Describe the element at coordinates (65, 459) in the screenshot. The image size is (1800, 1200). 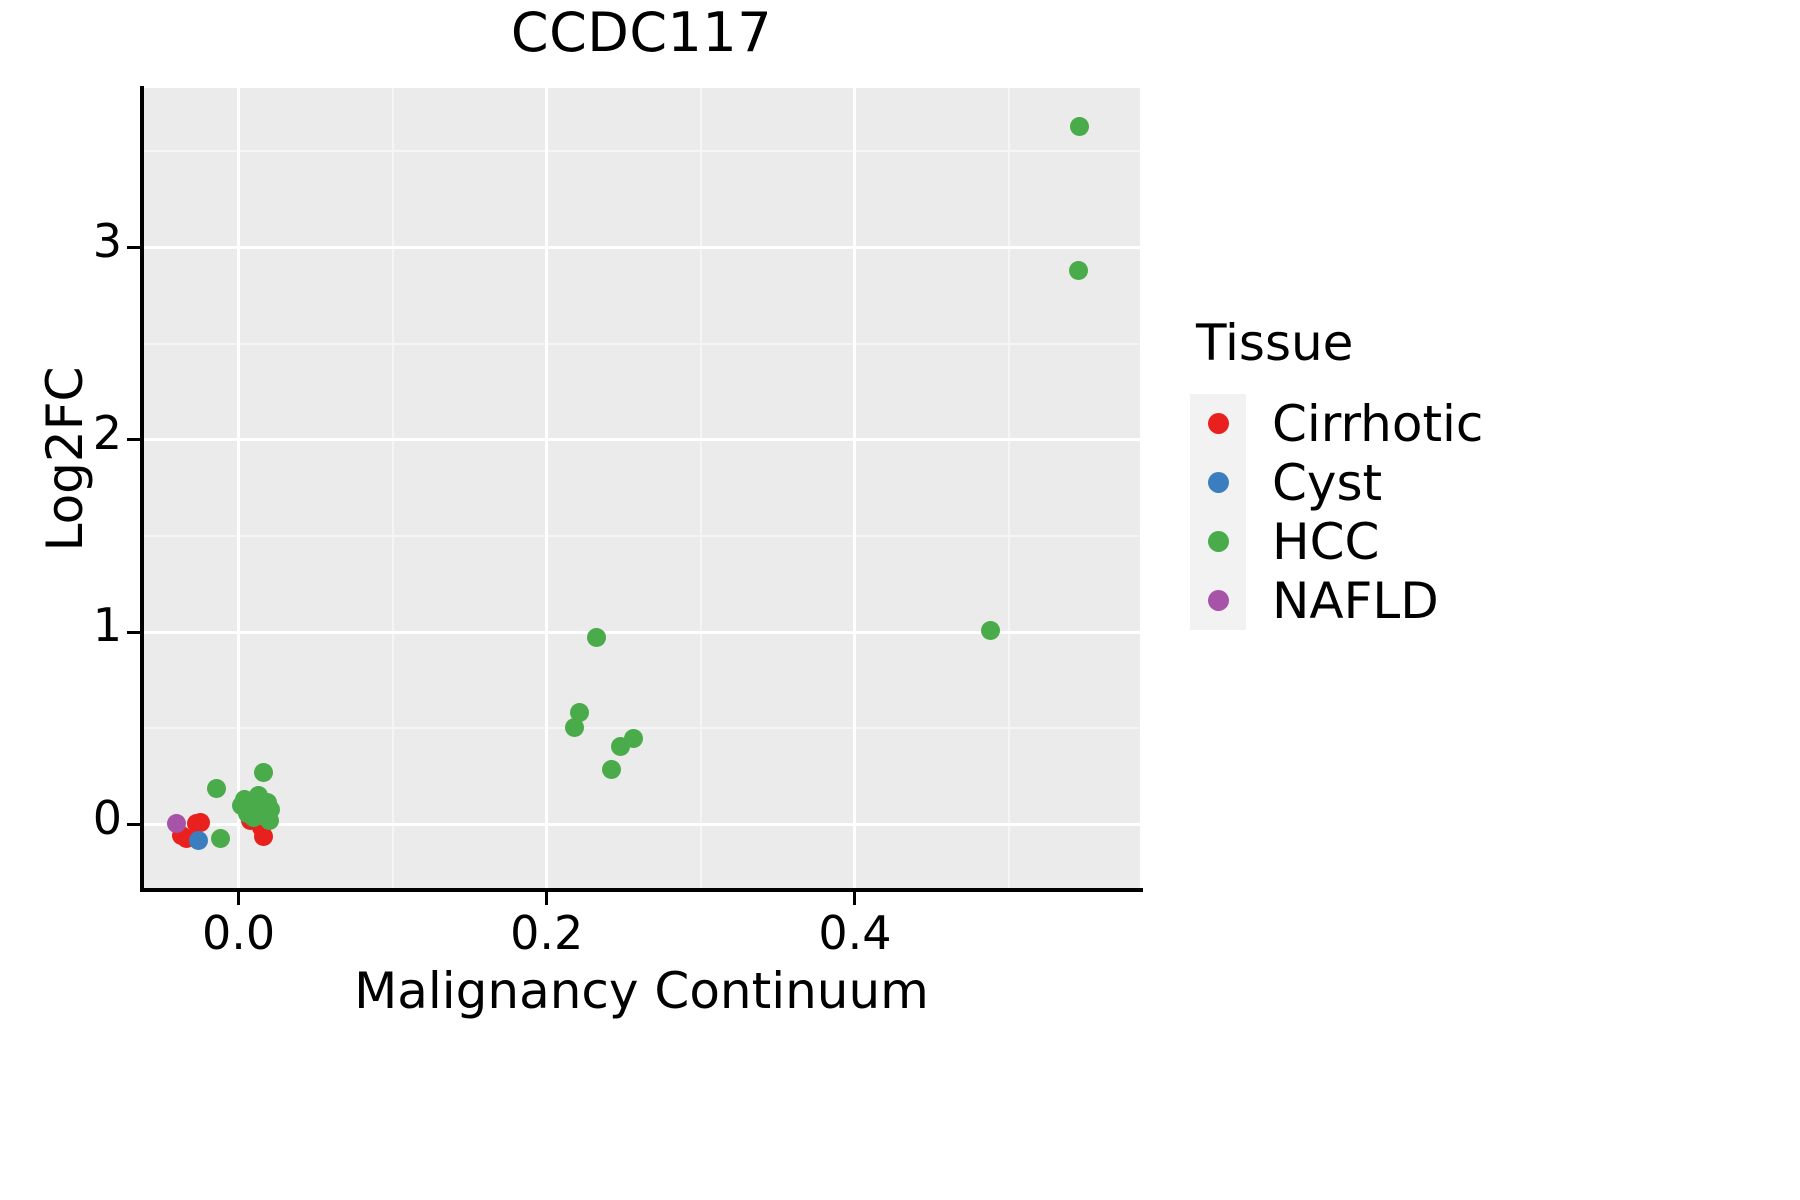
I see `y-axis-label: Log2FC` at that location.